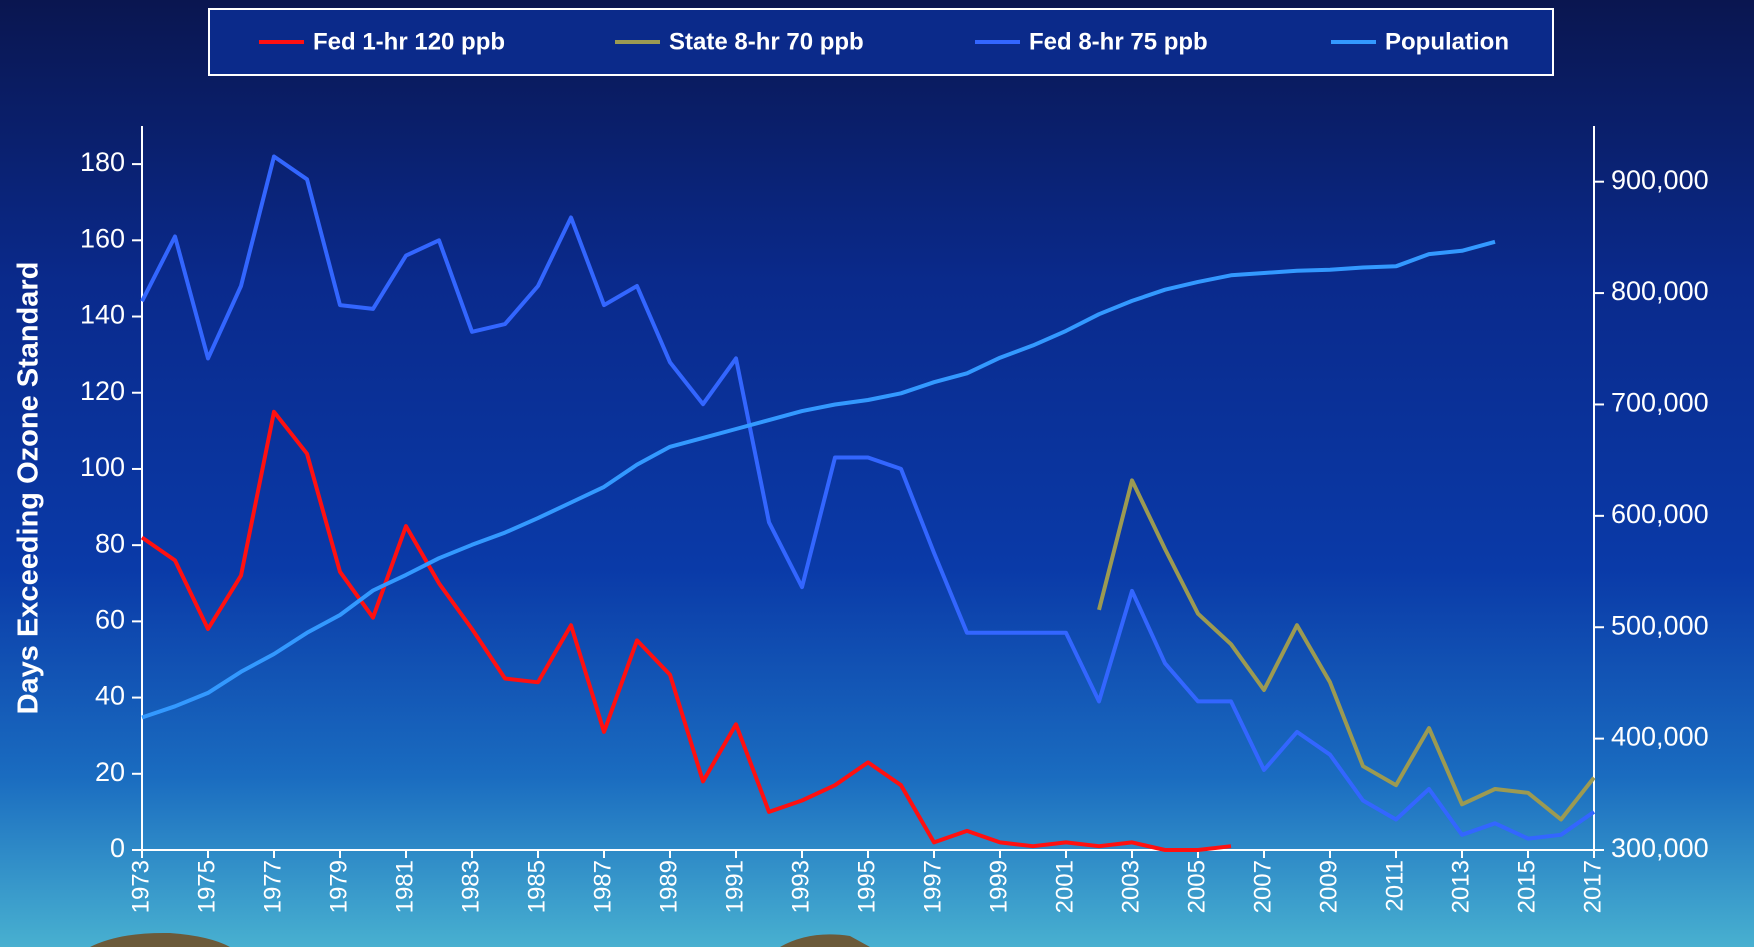  Describe the element at coordinates (932, 886) in the screenshot. I see `x-tick-label: 1997` at that location.